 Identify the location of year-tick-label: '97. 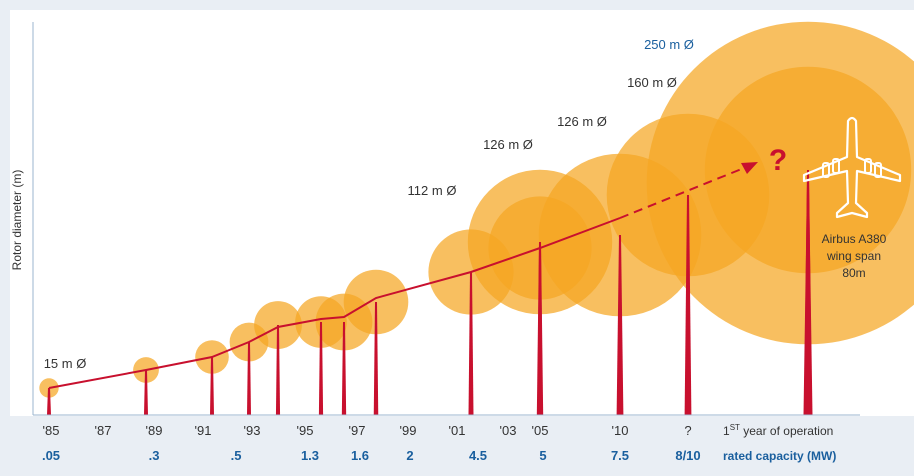
(357, 430).